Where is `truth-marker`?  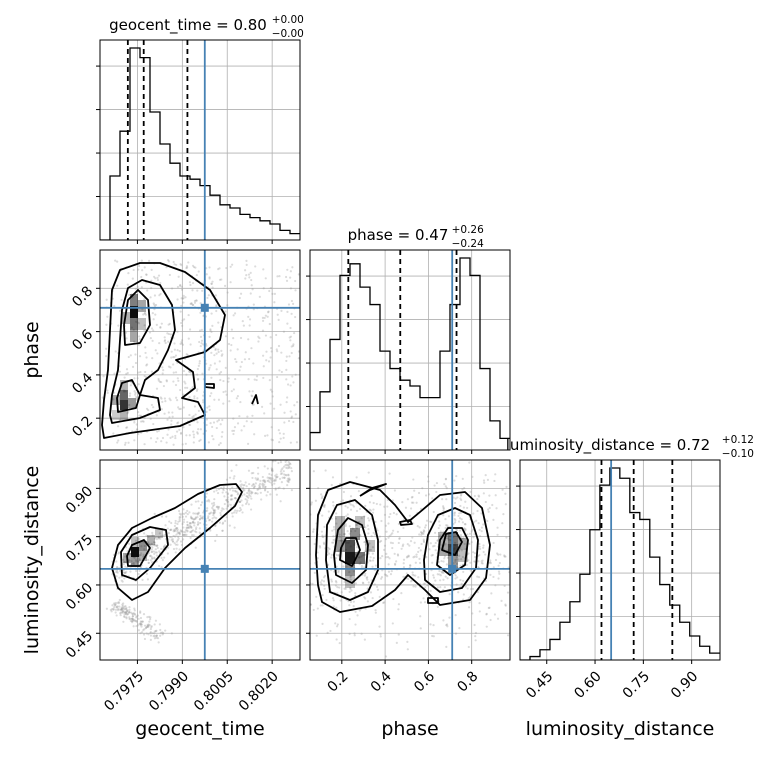 truth-marker is located at coordinates (204, 307).